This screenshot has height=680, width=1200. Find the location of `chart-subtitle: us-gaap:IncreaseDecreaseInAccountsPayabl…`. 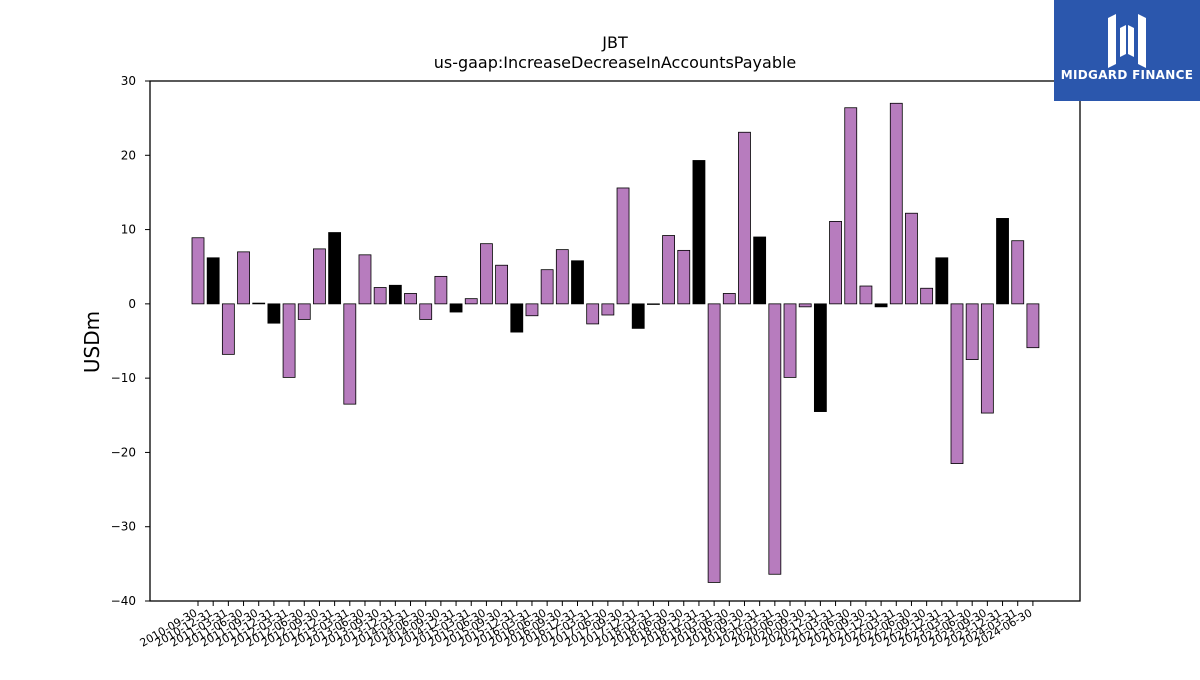

chart-subtitle: us-gaap:IncreaseDecreaseInAccountsPayabl… is located at coordinates (615, 62).